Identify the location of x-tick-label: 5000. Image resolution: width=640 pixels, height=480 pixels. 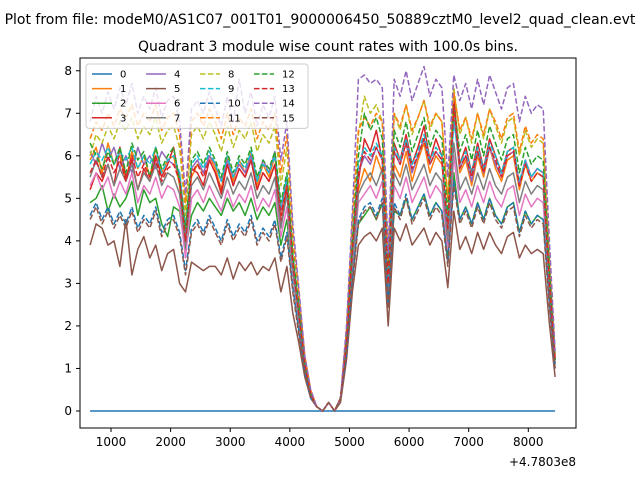
(349, 442).